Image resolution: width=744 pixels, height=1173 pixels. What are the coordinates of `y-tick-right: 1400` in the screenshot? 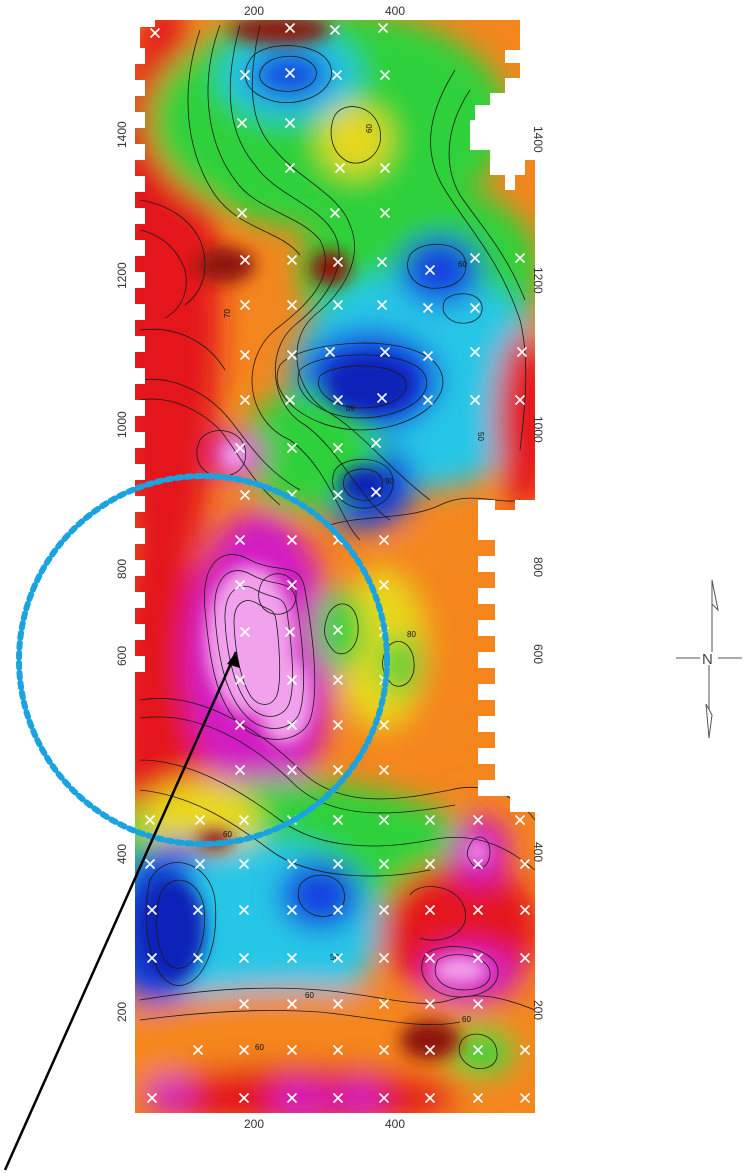 It's located at (538, 139).